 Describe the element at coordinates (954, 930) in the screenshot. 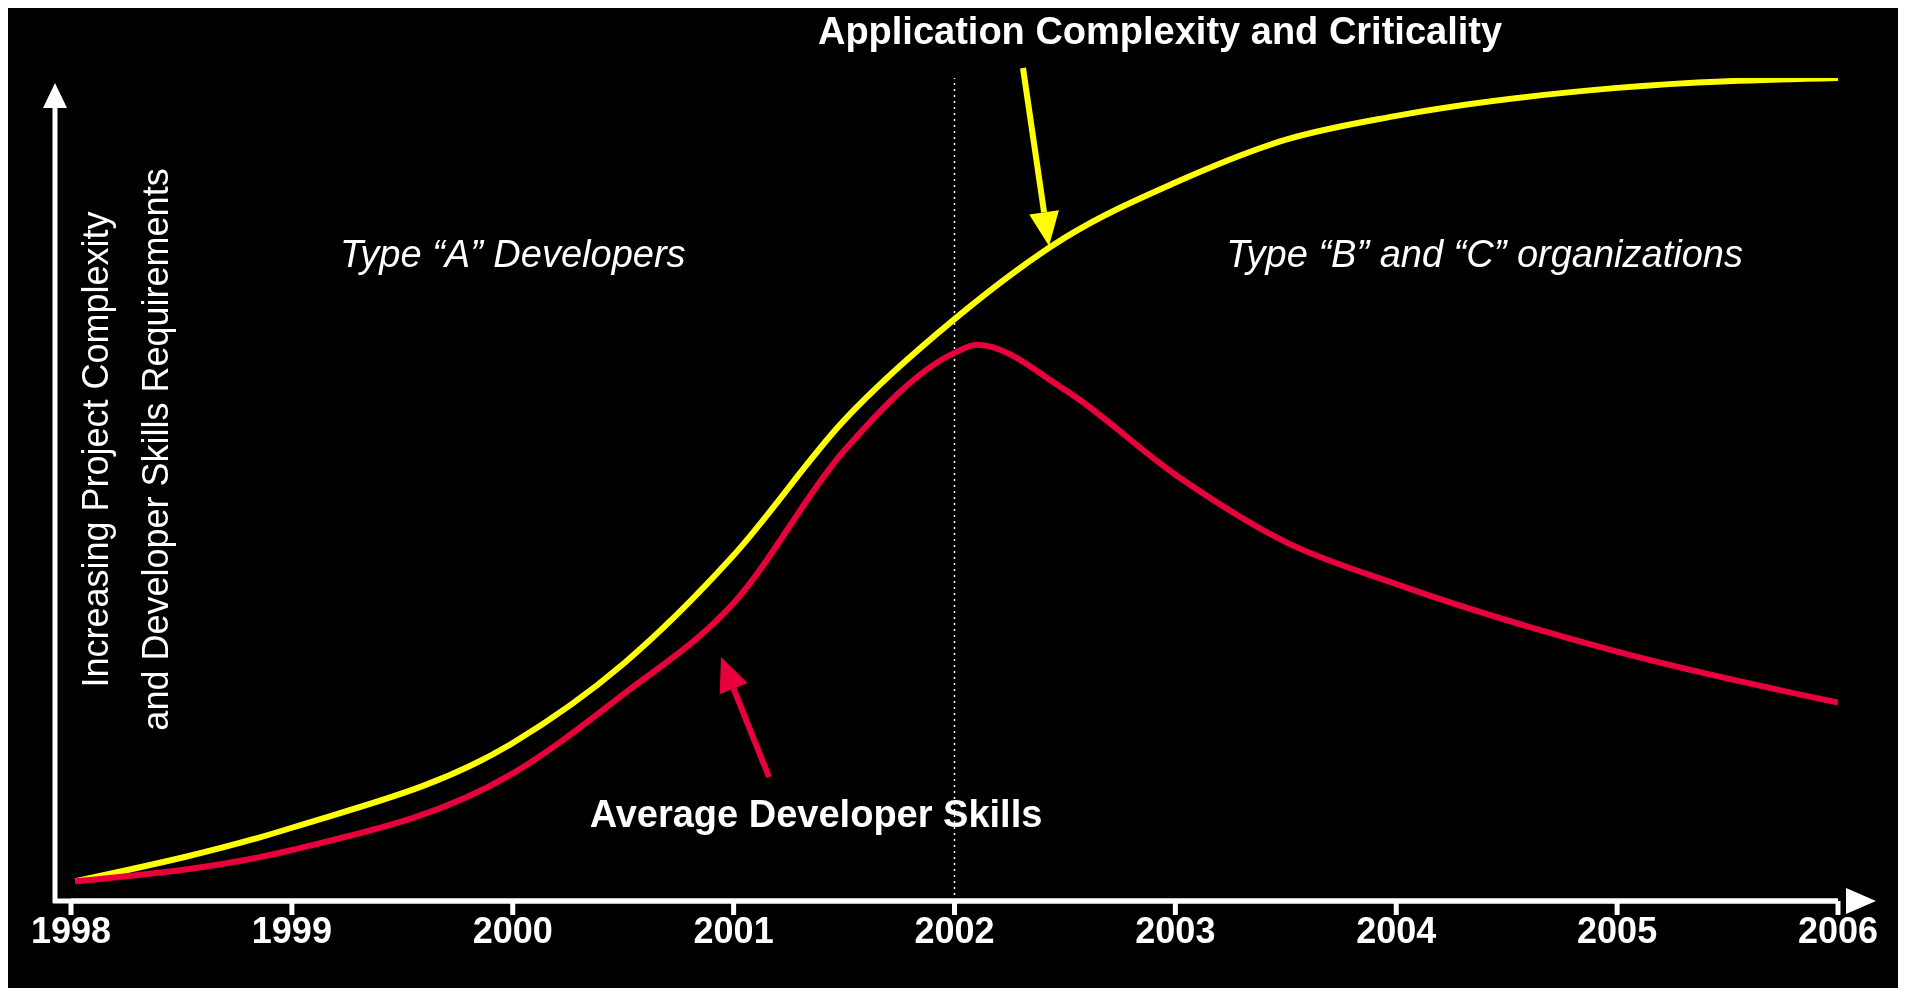

I see `x-tick-label: 2002` at that location.